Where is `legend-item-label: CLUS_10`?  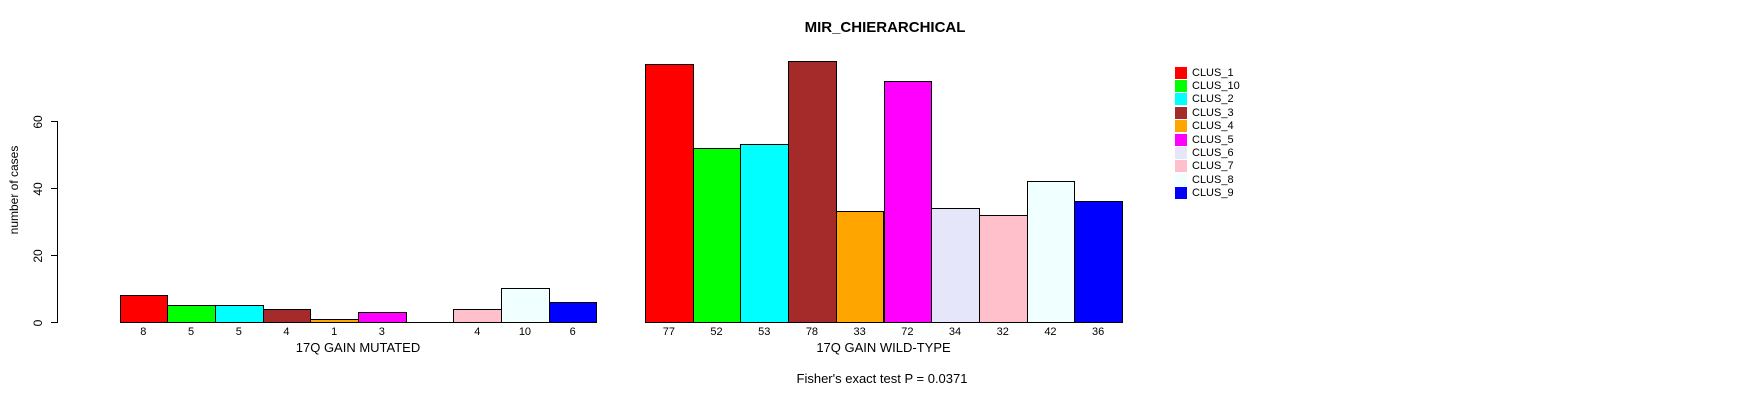
legend-item-label: CLUS_10 is located at coordinates (1216, 85).